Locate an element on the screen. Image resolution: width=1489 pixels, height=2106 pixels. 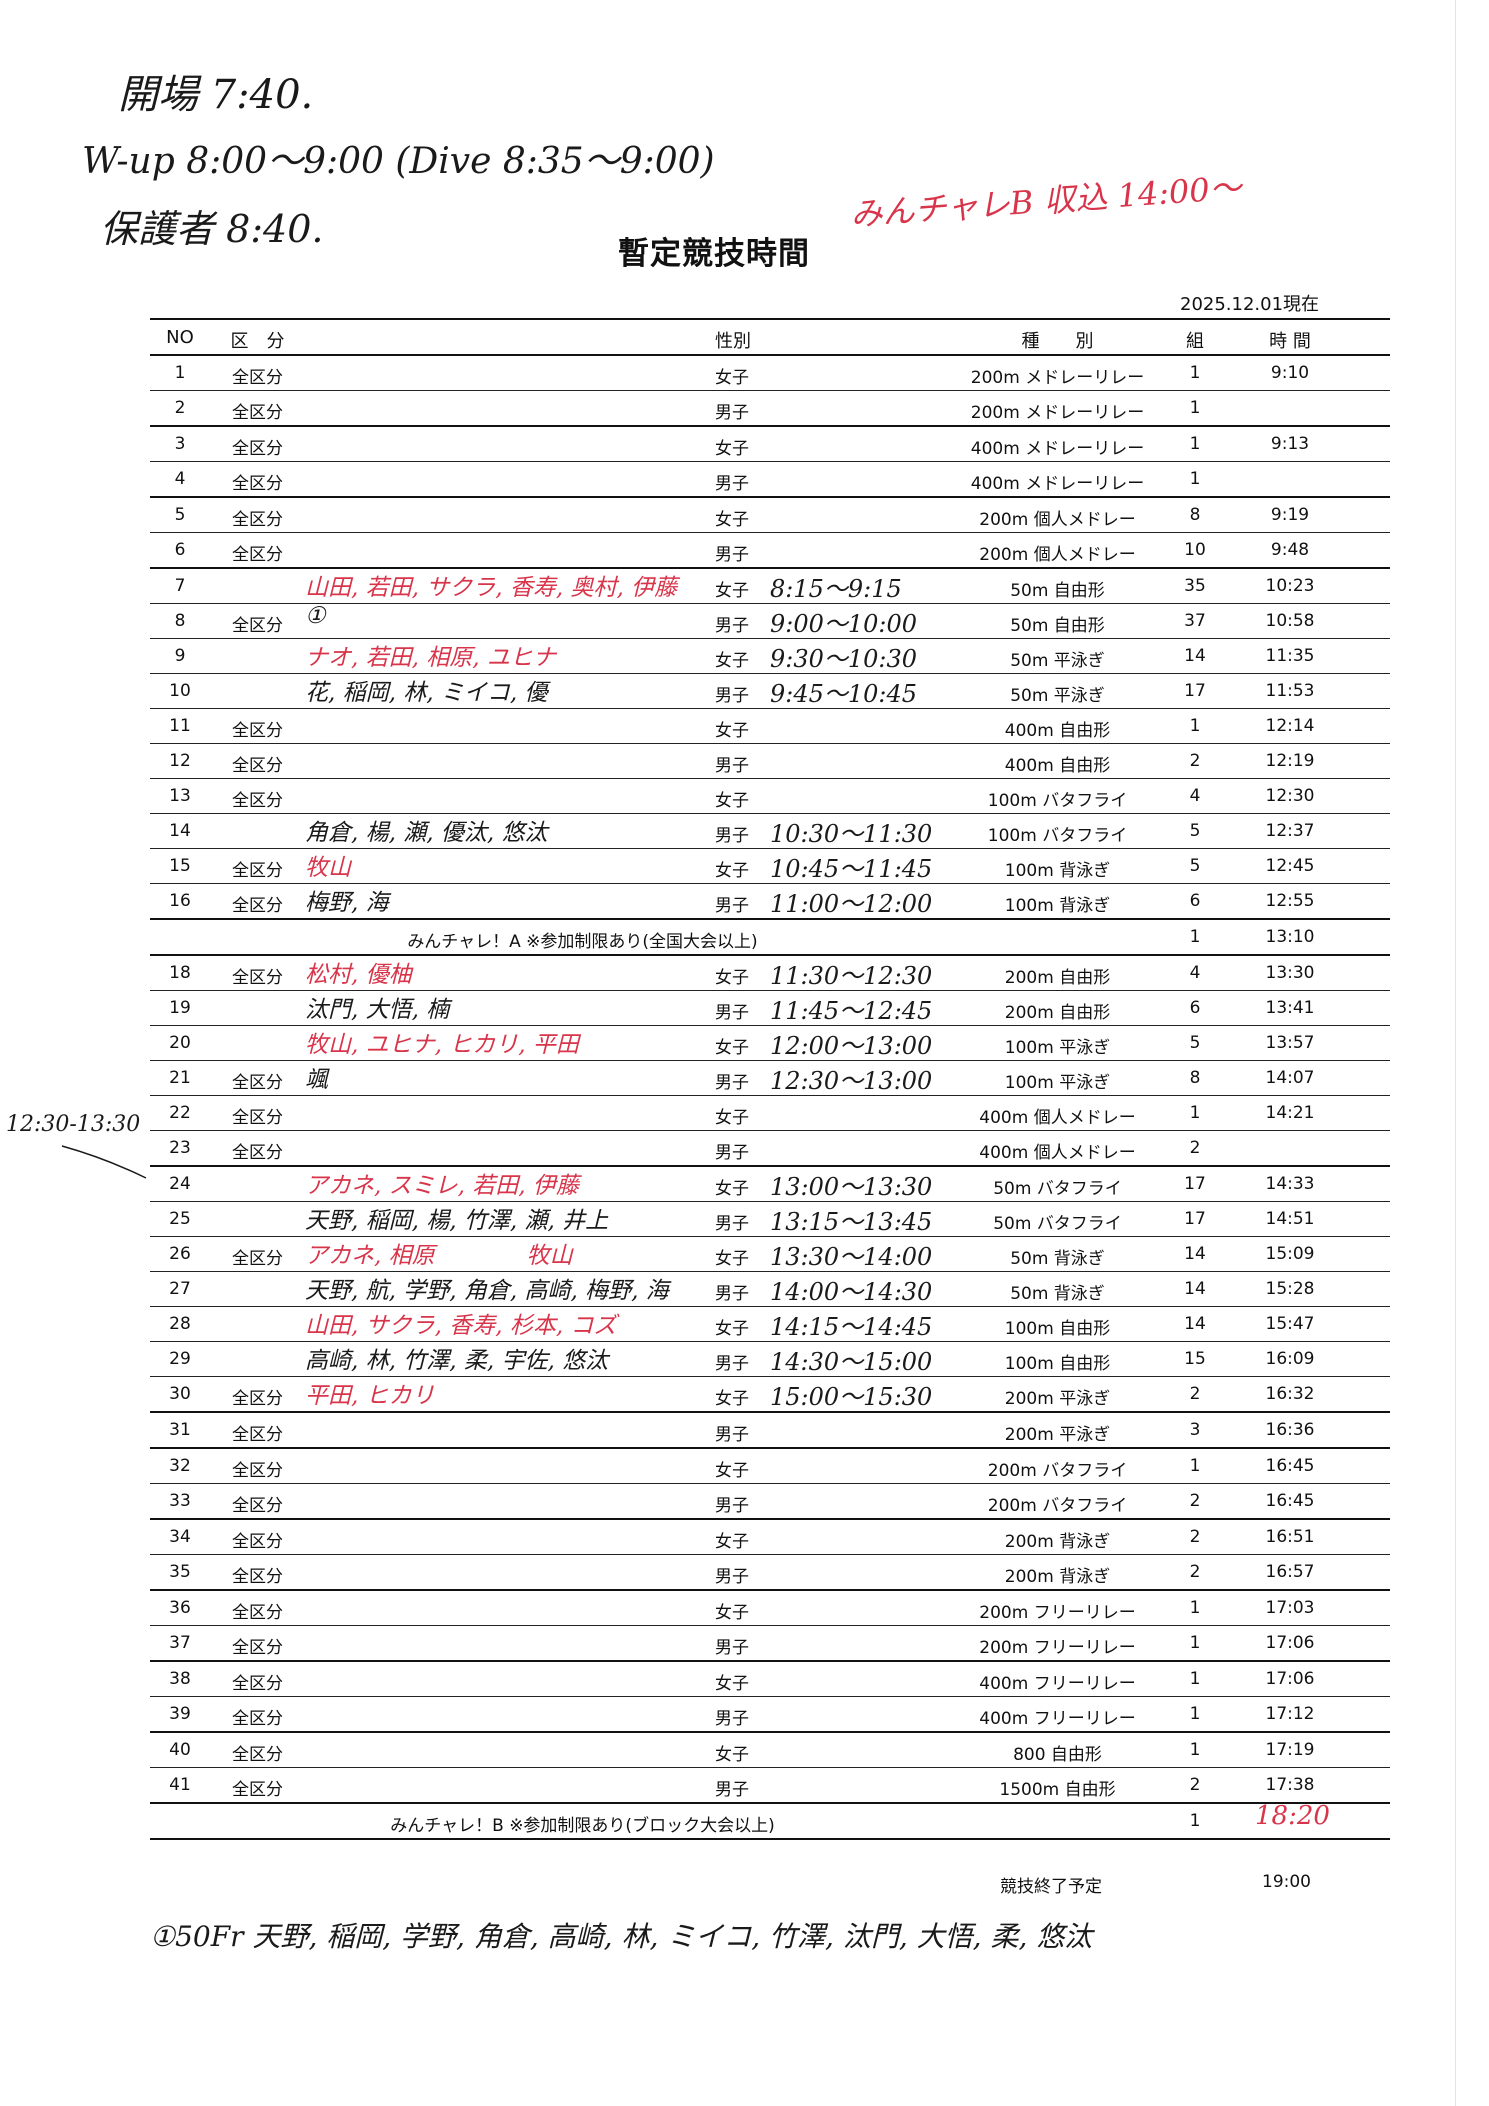
handwritten-red-note: みんチャレB 収込 14:00～ is located at coordinates (1046, 201).